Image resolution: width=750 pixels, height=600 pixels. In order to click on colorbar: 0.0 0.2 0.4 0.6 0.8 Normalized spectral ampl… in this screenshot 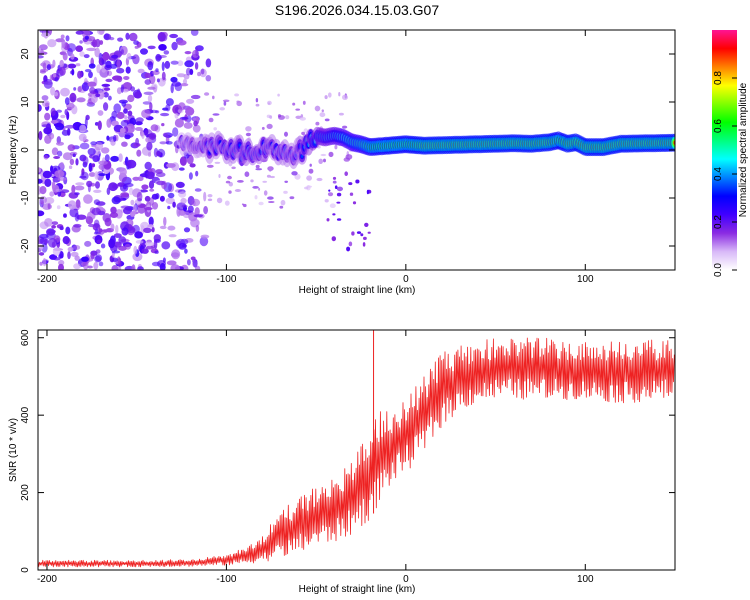, I will do `click(730, 153)`.